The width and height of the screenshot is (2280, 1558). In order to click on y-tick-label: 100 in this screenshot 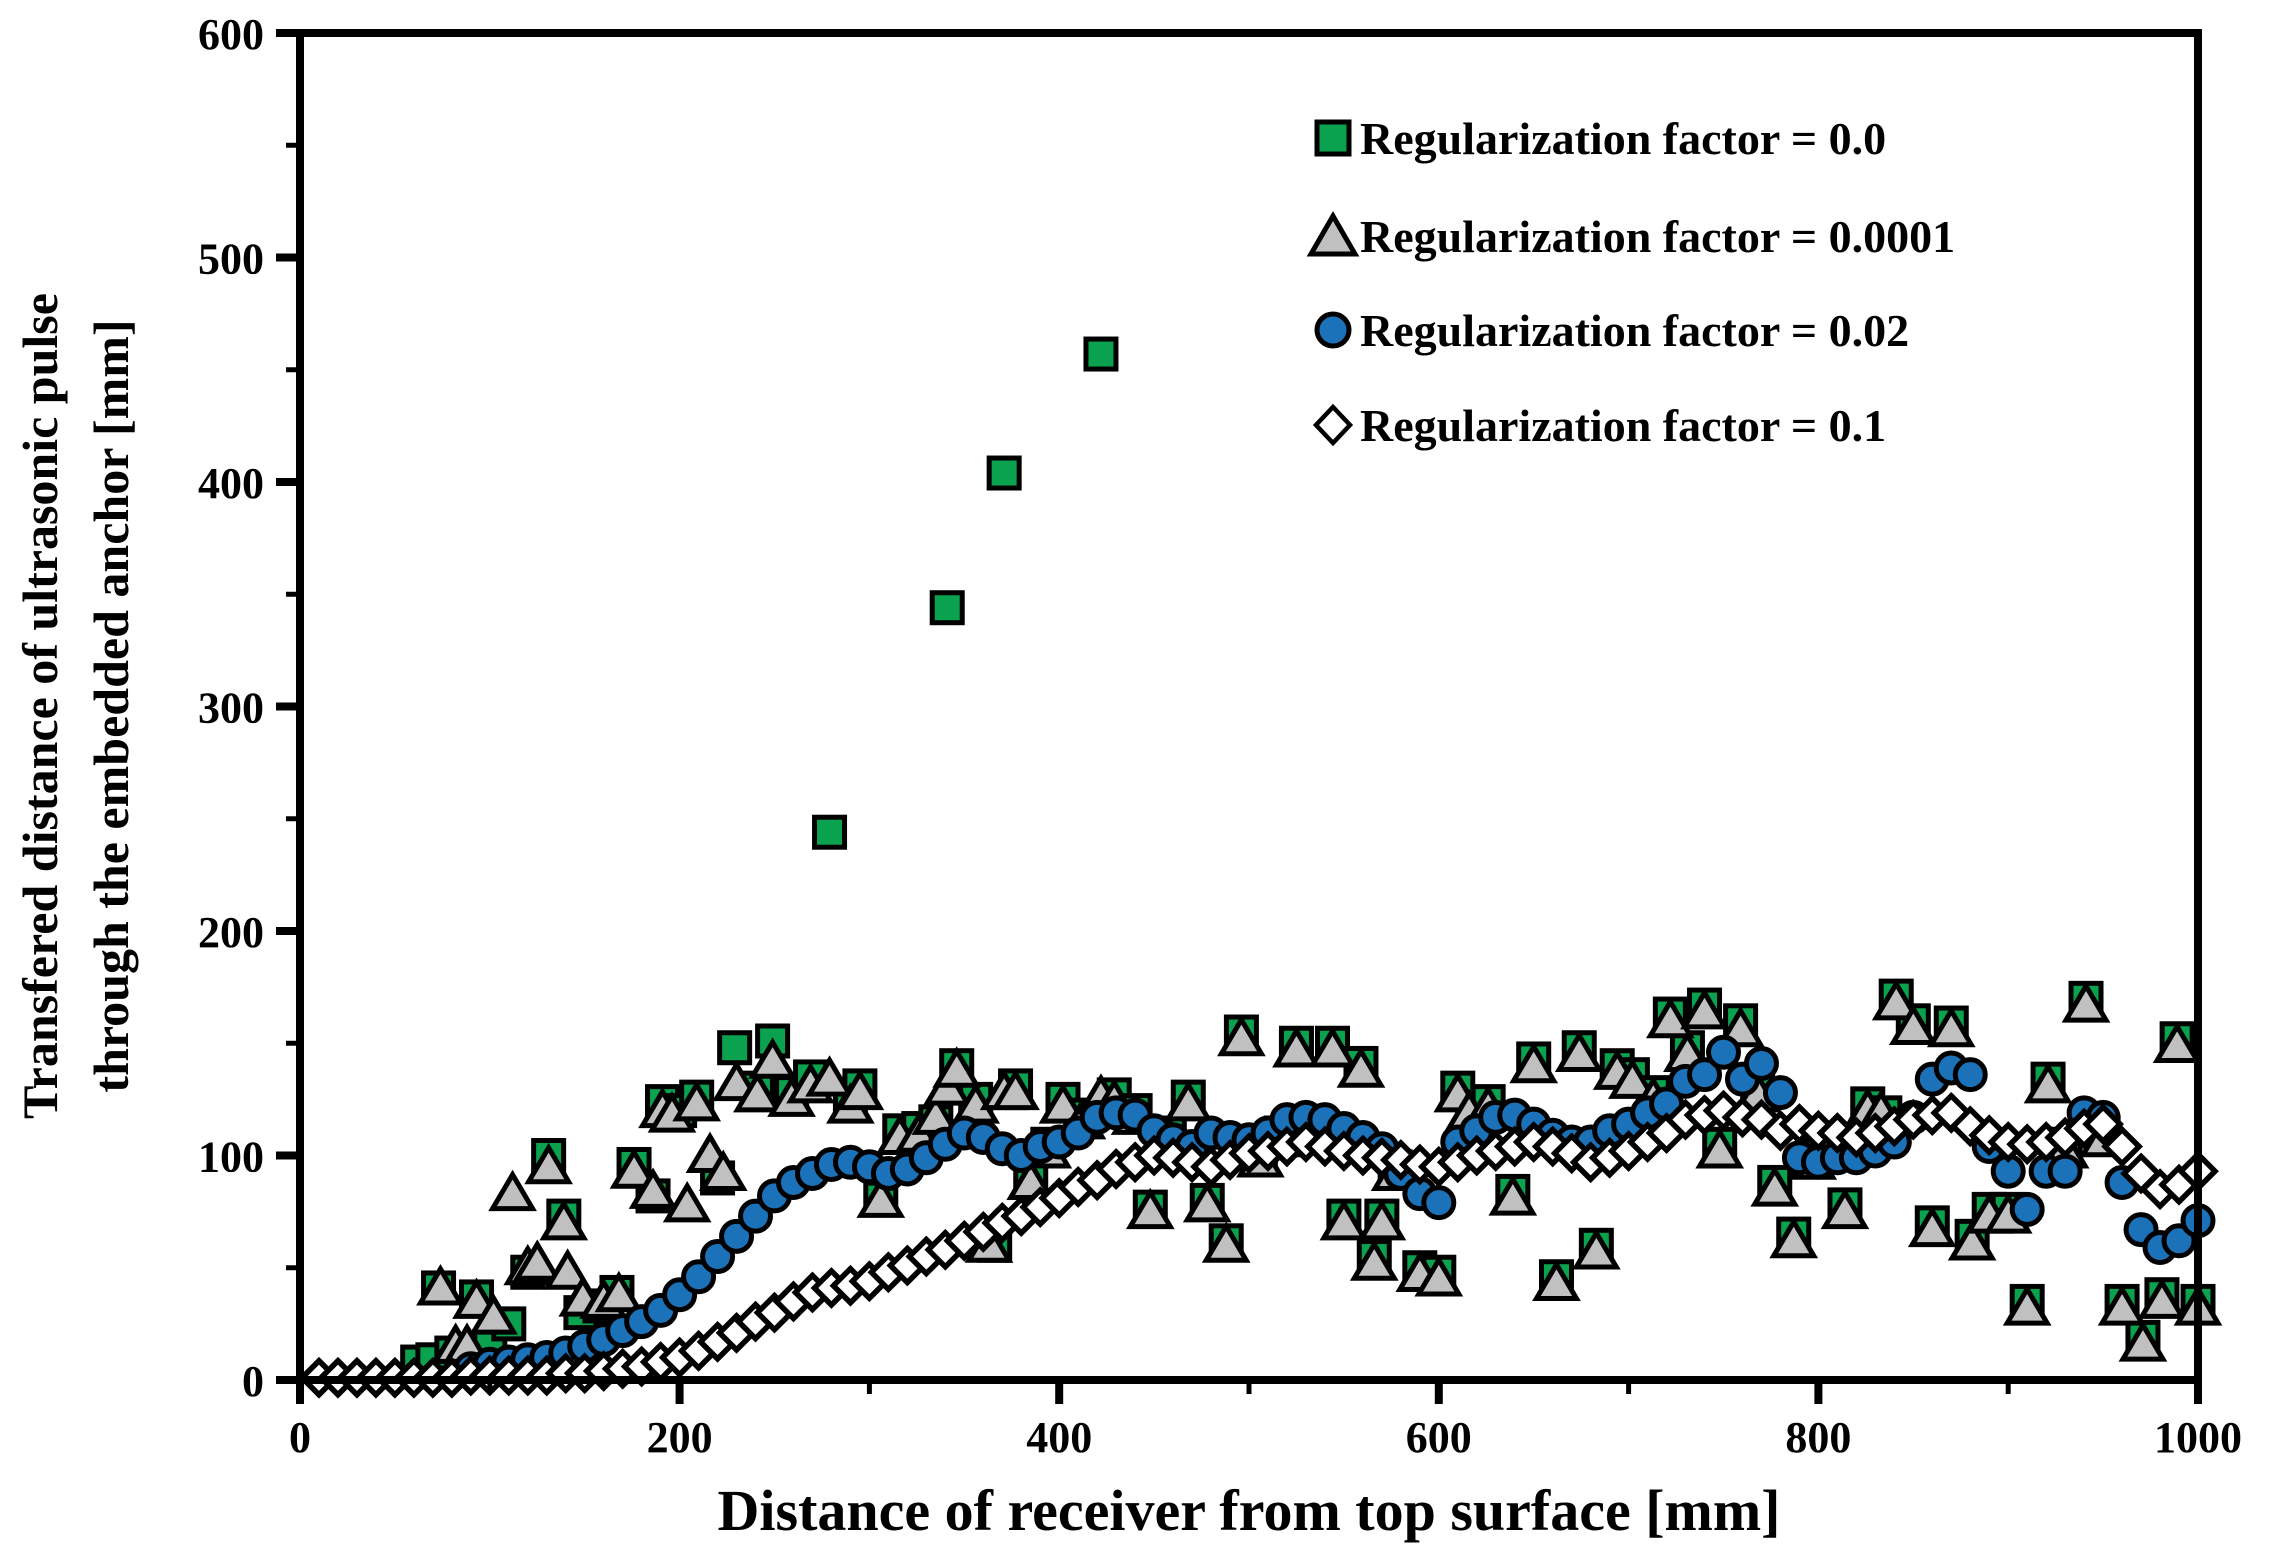, I will do `click(231, 1157)`.